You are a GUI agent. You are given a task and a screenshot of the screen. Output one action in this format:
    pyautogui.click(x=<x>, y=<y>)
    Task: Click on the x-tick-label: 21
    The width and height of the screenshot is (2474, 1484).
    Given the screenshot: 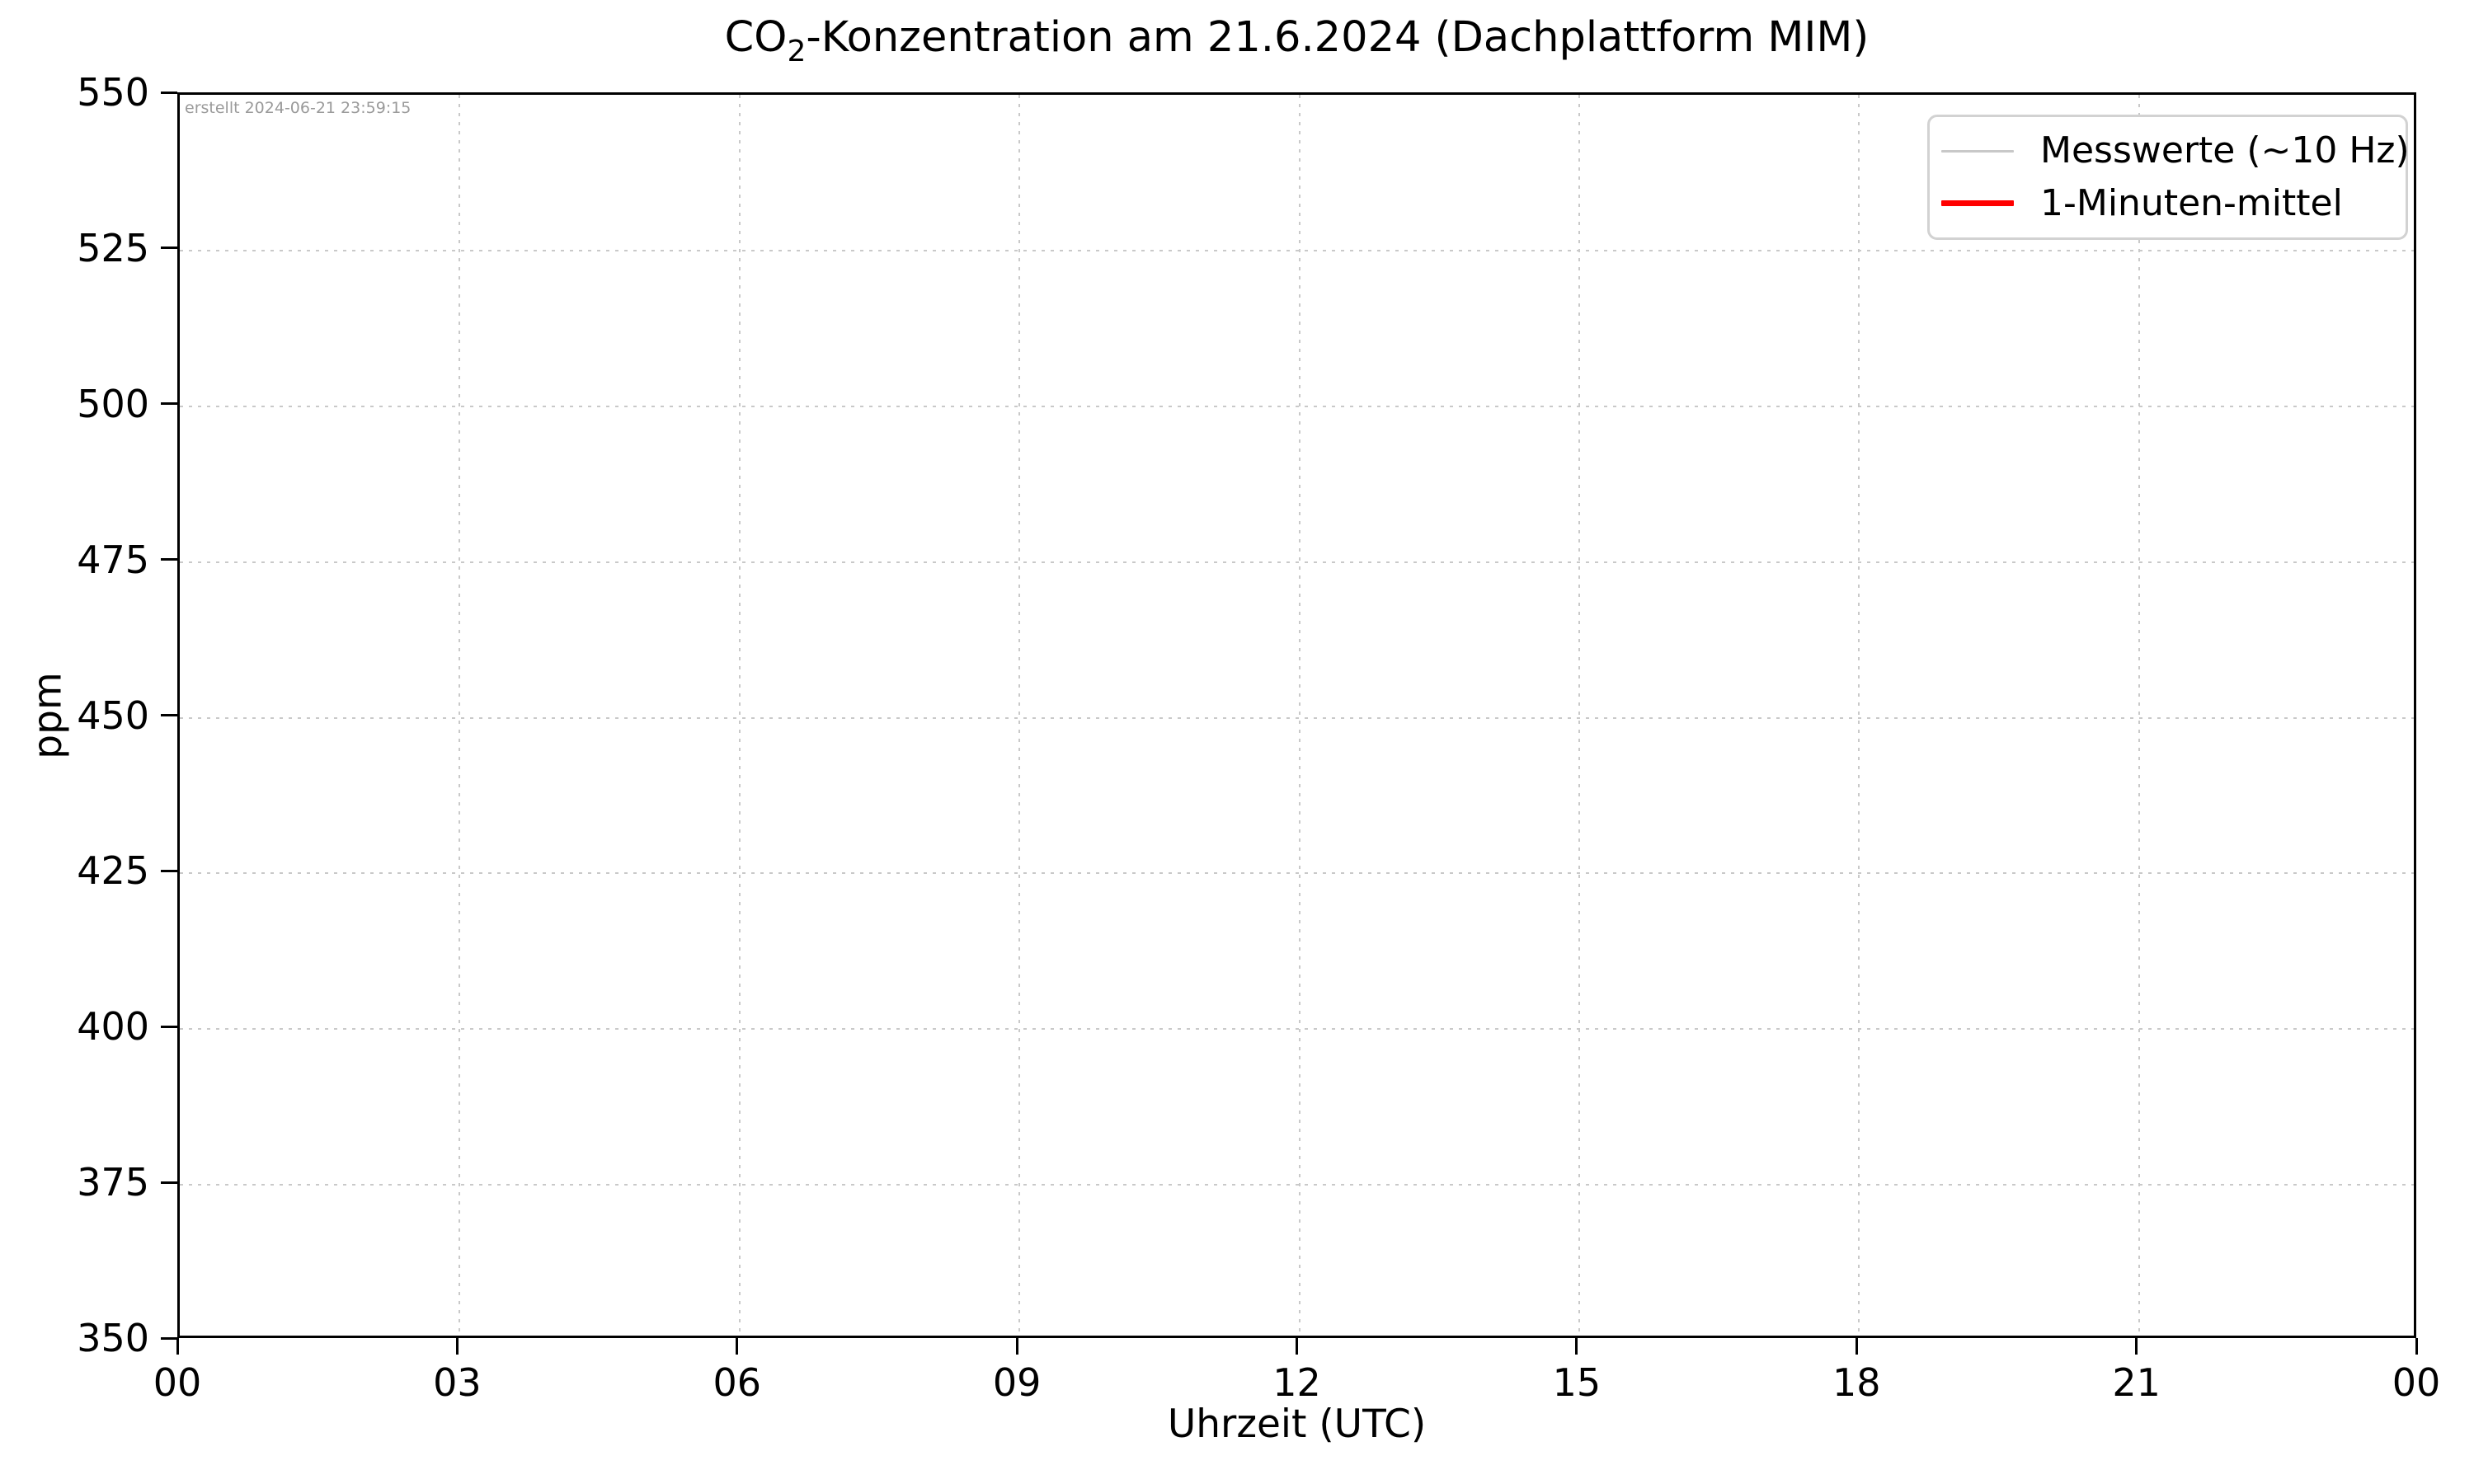 What is the action you would take?
    pyautogui.click(x=2136, y=1382)
    